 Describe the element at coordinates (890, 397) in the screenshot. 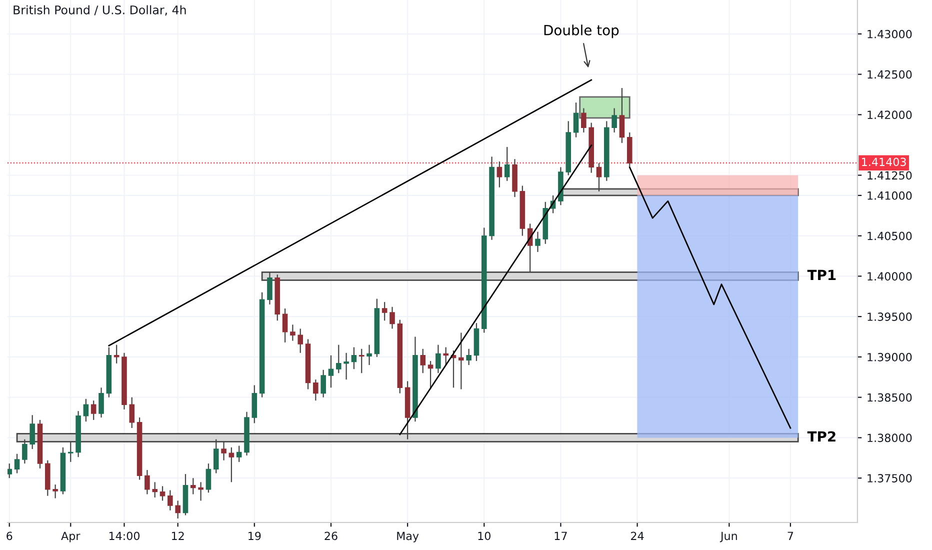

I see `y-tick-label: 1.38500` at that location.